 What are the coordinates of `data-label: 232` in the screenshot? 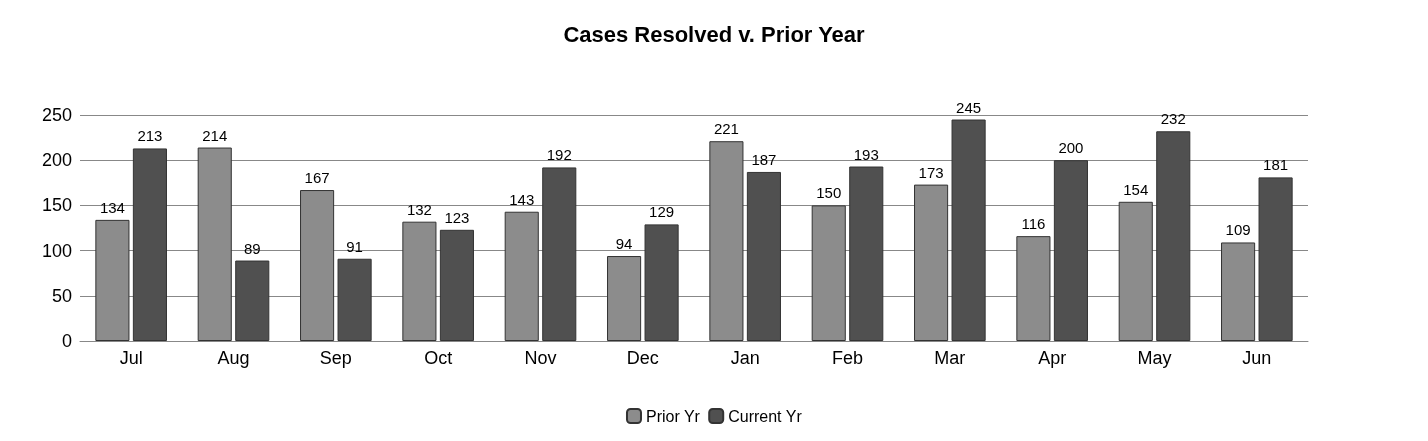 It's located at (1173, 119).